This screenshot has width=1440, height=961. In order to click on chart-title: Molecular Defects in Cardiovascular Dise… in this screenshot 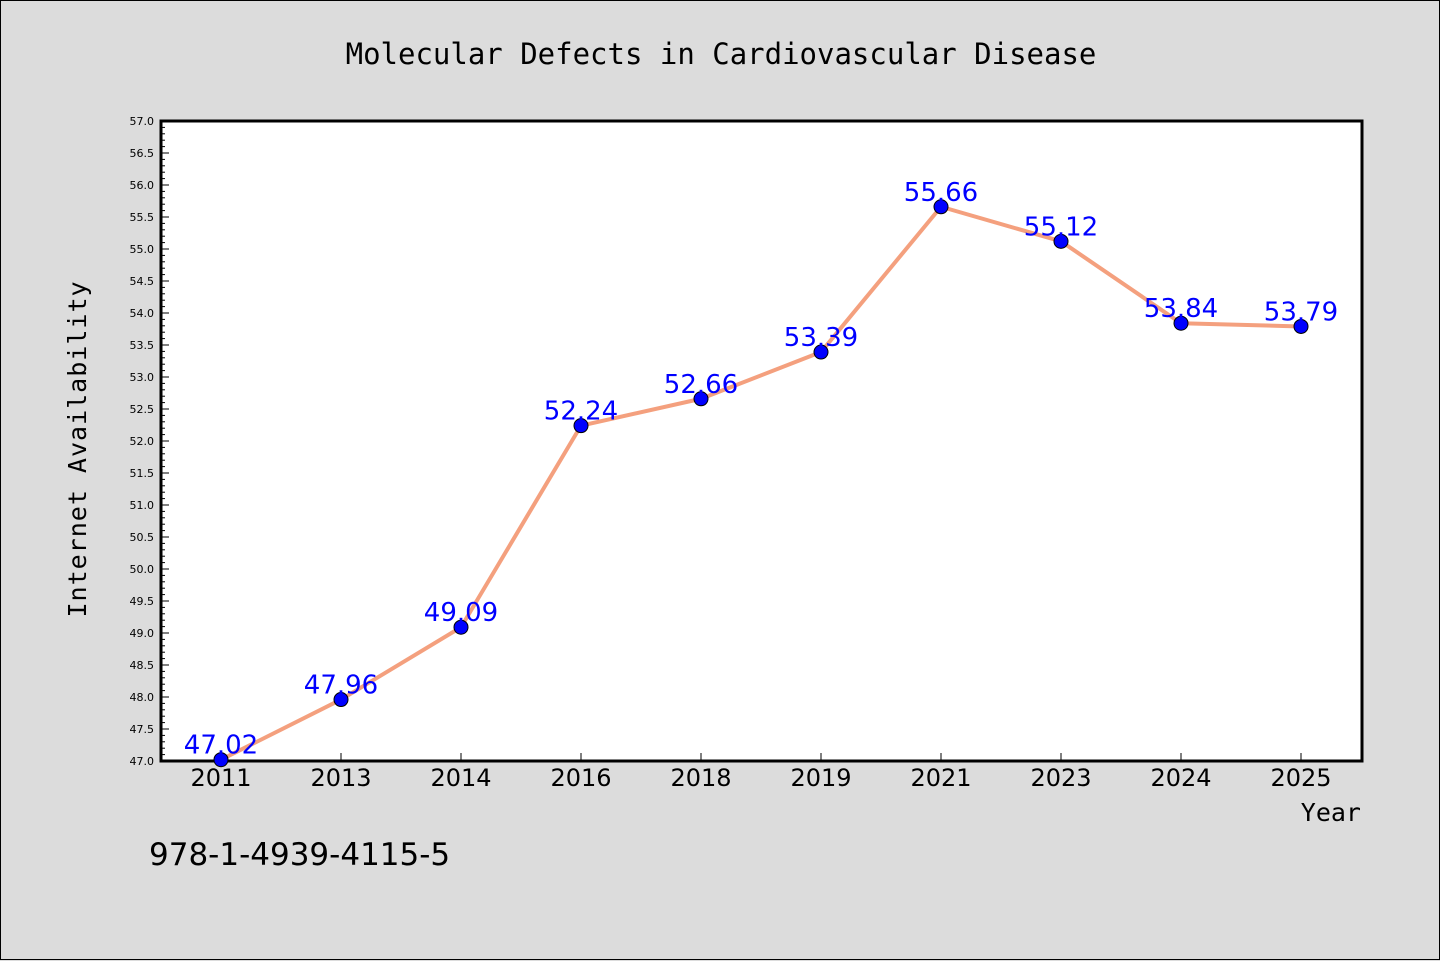, I will do `click(721, 54)`.